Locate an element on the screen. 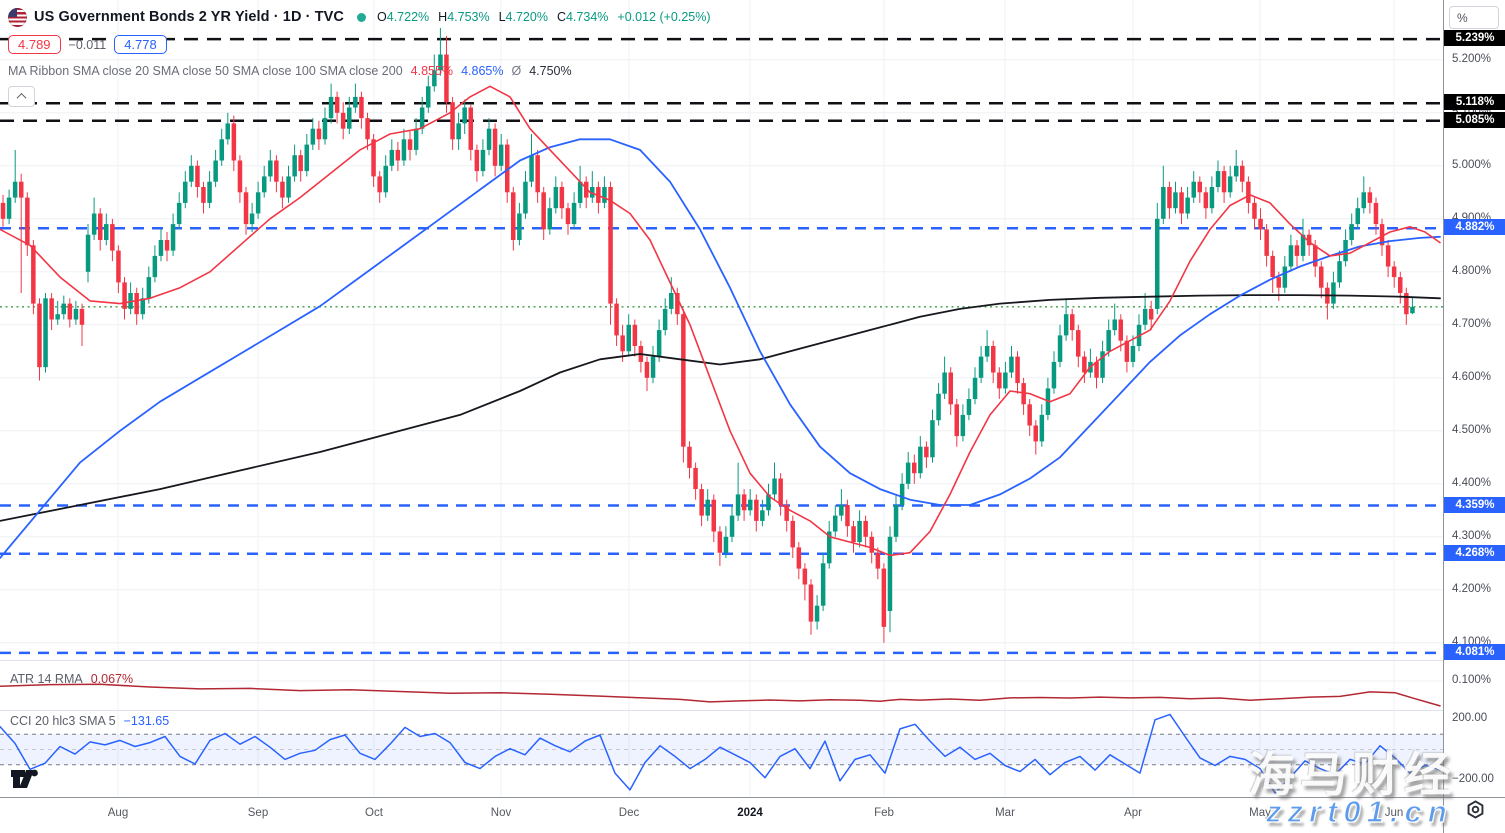  cci-line is located at coordinates (720, 753).